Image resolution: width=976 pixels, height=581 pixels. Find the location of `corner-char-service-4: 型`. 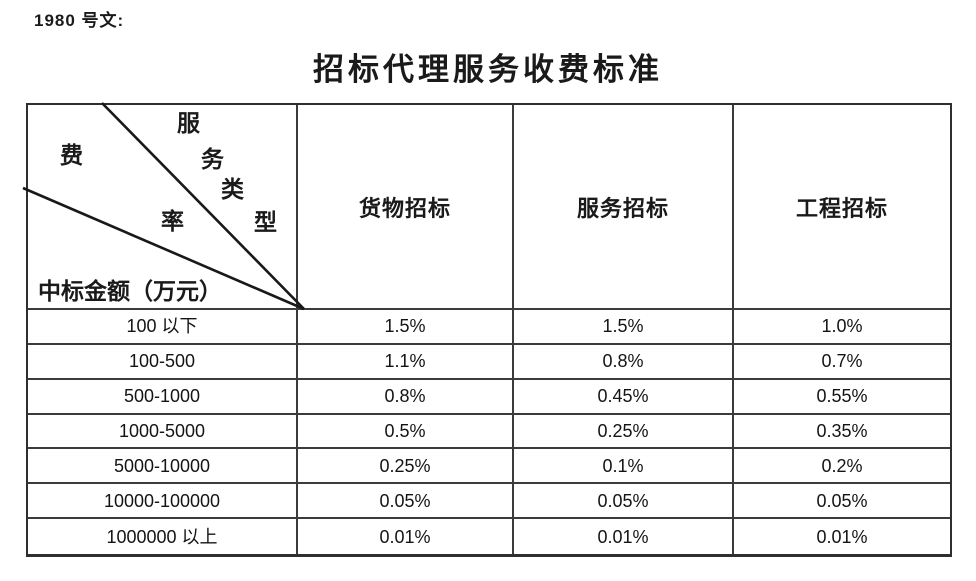

corner-char-service-4: 型 is located at coordinates (265, 222).